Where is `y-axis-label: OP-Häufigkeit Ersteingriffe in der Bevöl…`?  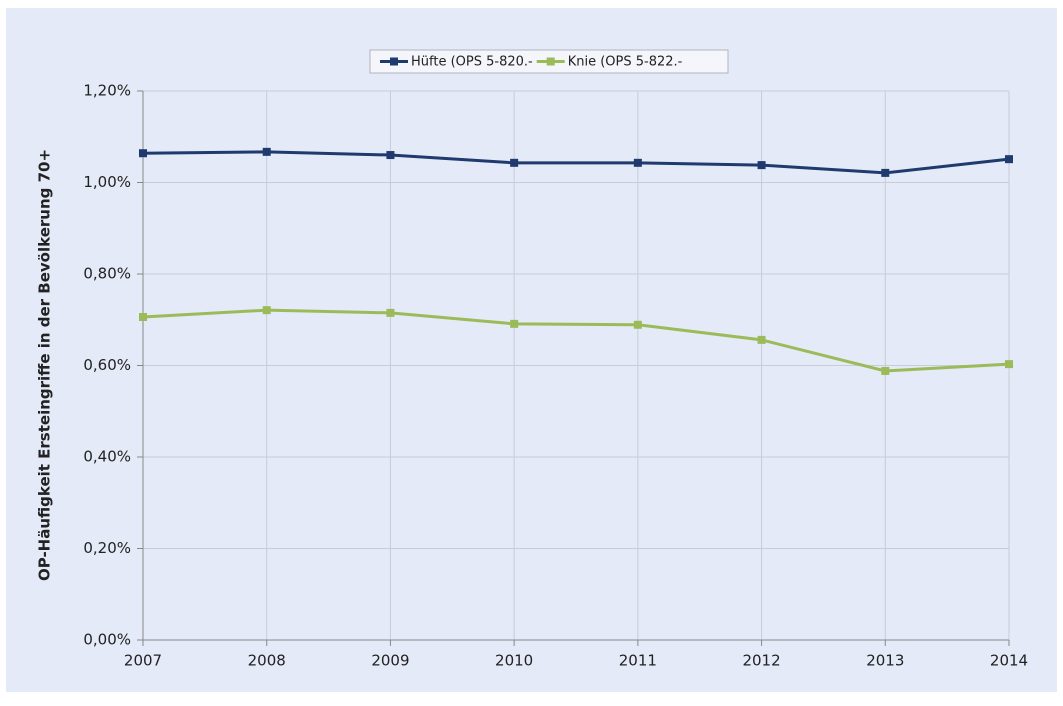 y-axis-label: OP-Häufigkeit Ersteingriffe in der Bevöl… is located at coordinates (45, 365).